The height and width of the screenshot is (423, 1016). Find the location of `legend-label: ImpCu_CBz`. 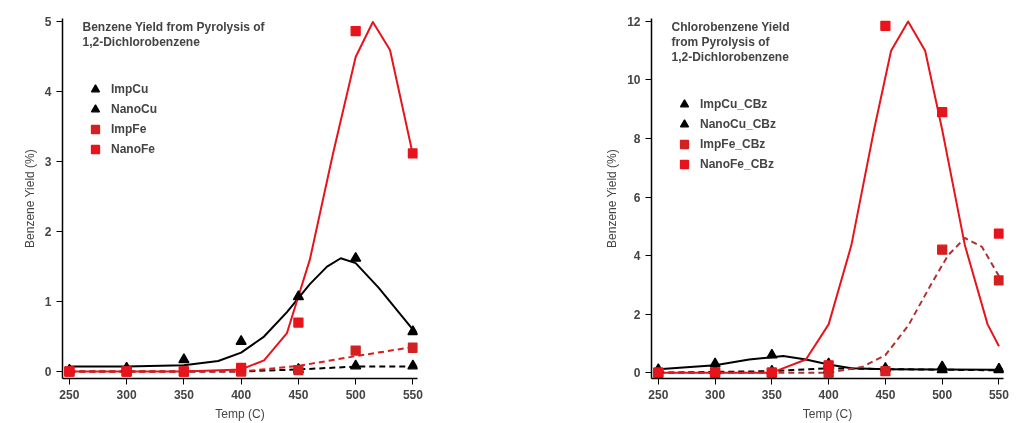

legend-label: ImpCu_CBz is located at coordinates (734, 104).